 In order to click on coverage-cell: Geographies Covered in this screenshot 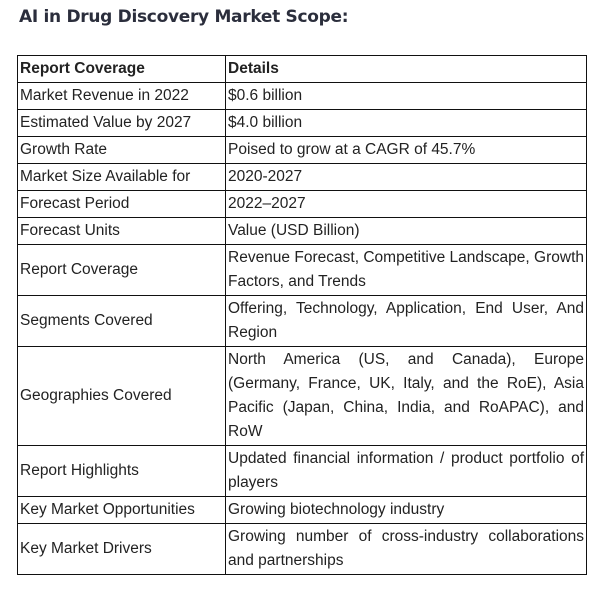, I will do `click(121, 396)`.